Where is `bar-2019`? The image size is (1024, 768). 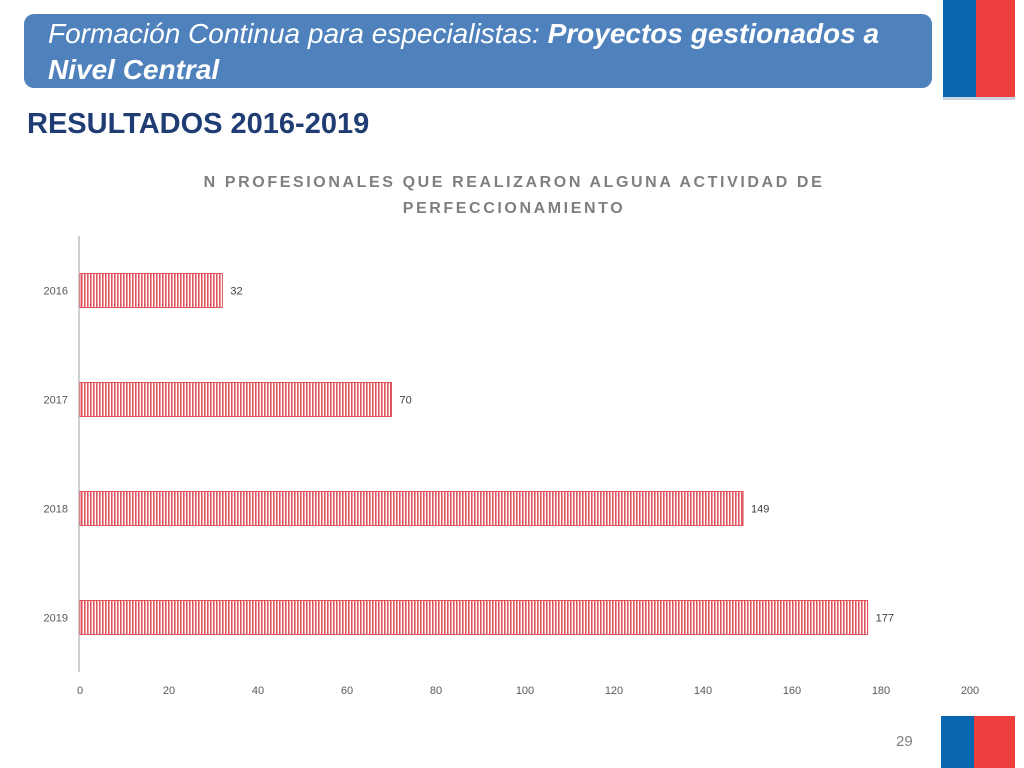
bar-2019 is located at coordinates (474, 617).